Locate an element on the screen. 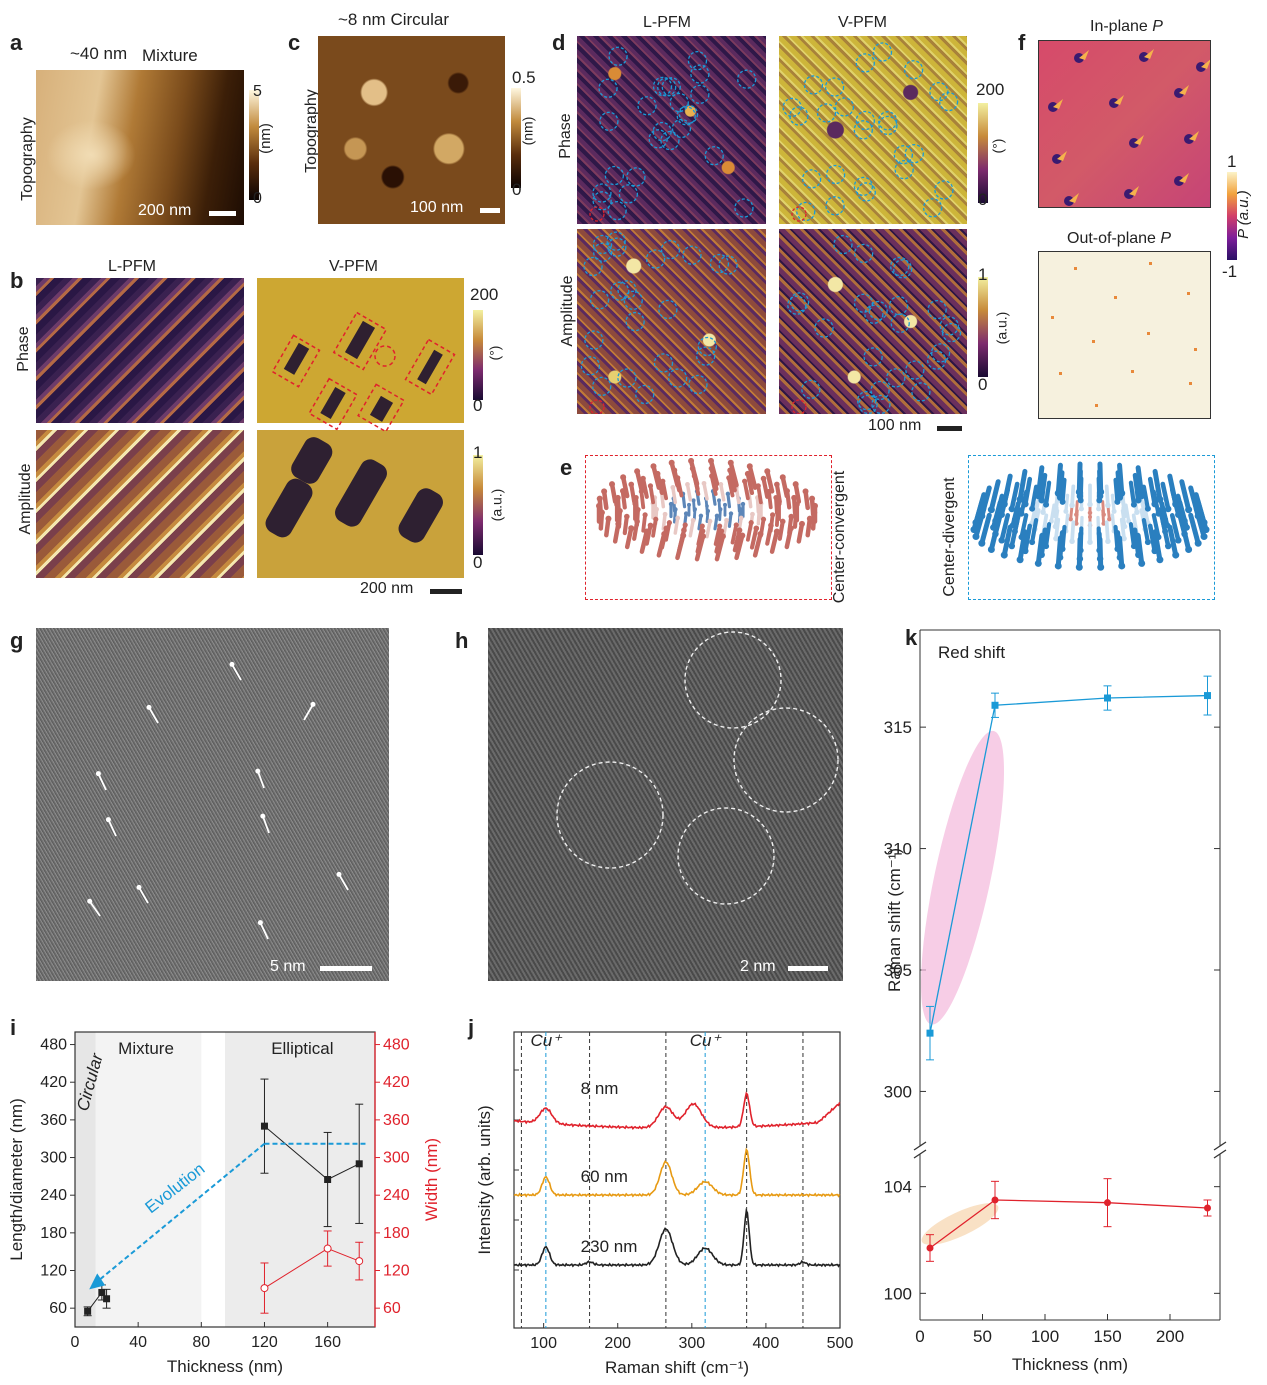 The height and width of the screenshot is (1385, 1267). label-elliptical: Elliptical is located at coordinates (302, 1048).